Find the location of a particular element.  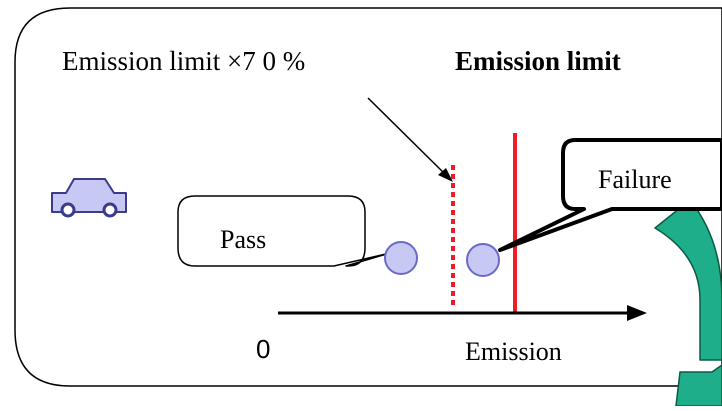

axis-arrow is located at coordinates (462, 313).